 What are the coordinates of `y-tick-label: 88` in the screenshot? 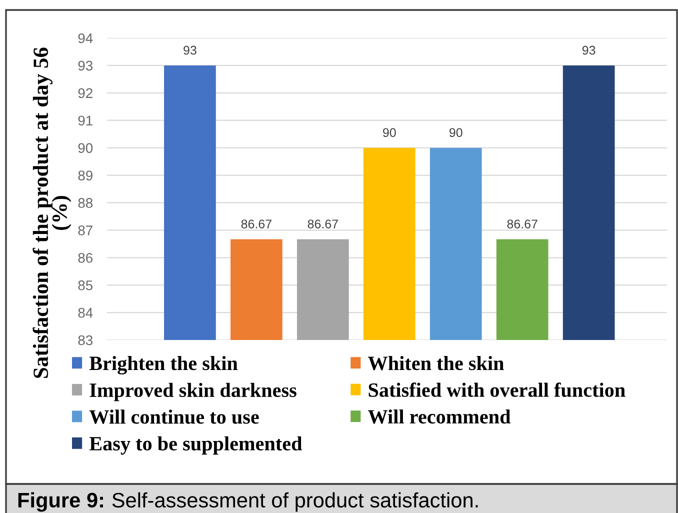 It's located at (85, 203).